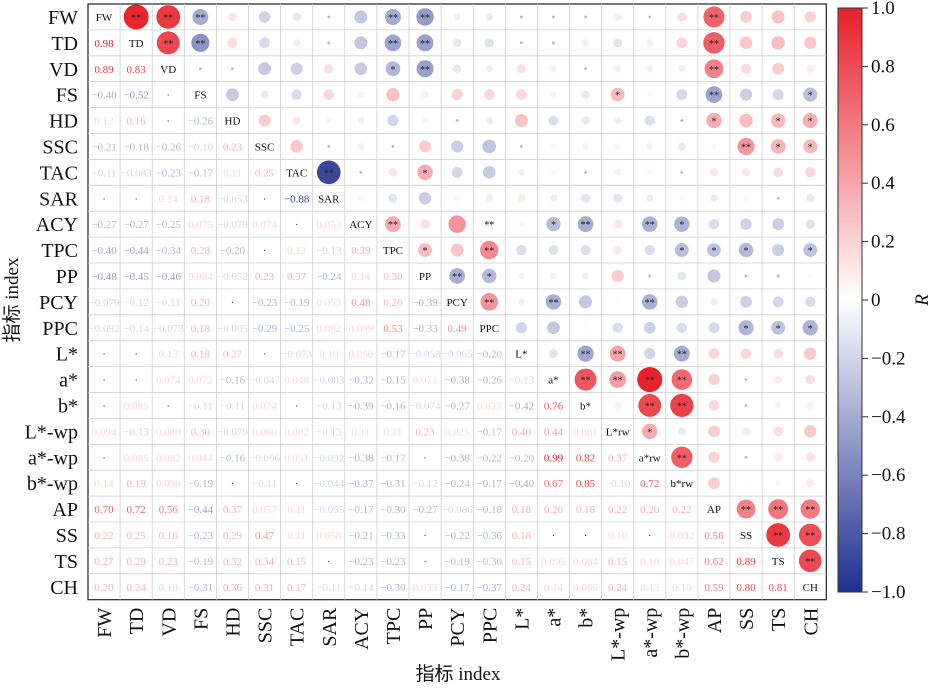 This screenshot has height=691, width=937. What do you see at coordinates (490, 355) in the screenshot?
I see `correlation-value: −0.20` at bounding box center [490, 355].